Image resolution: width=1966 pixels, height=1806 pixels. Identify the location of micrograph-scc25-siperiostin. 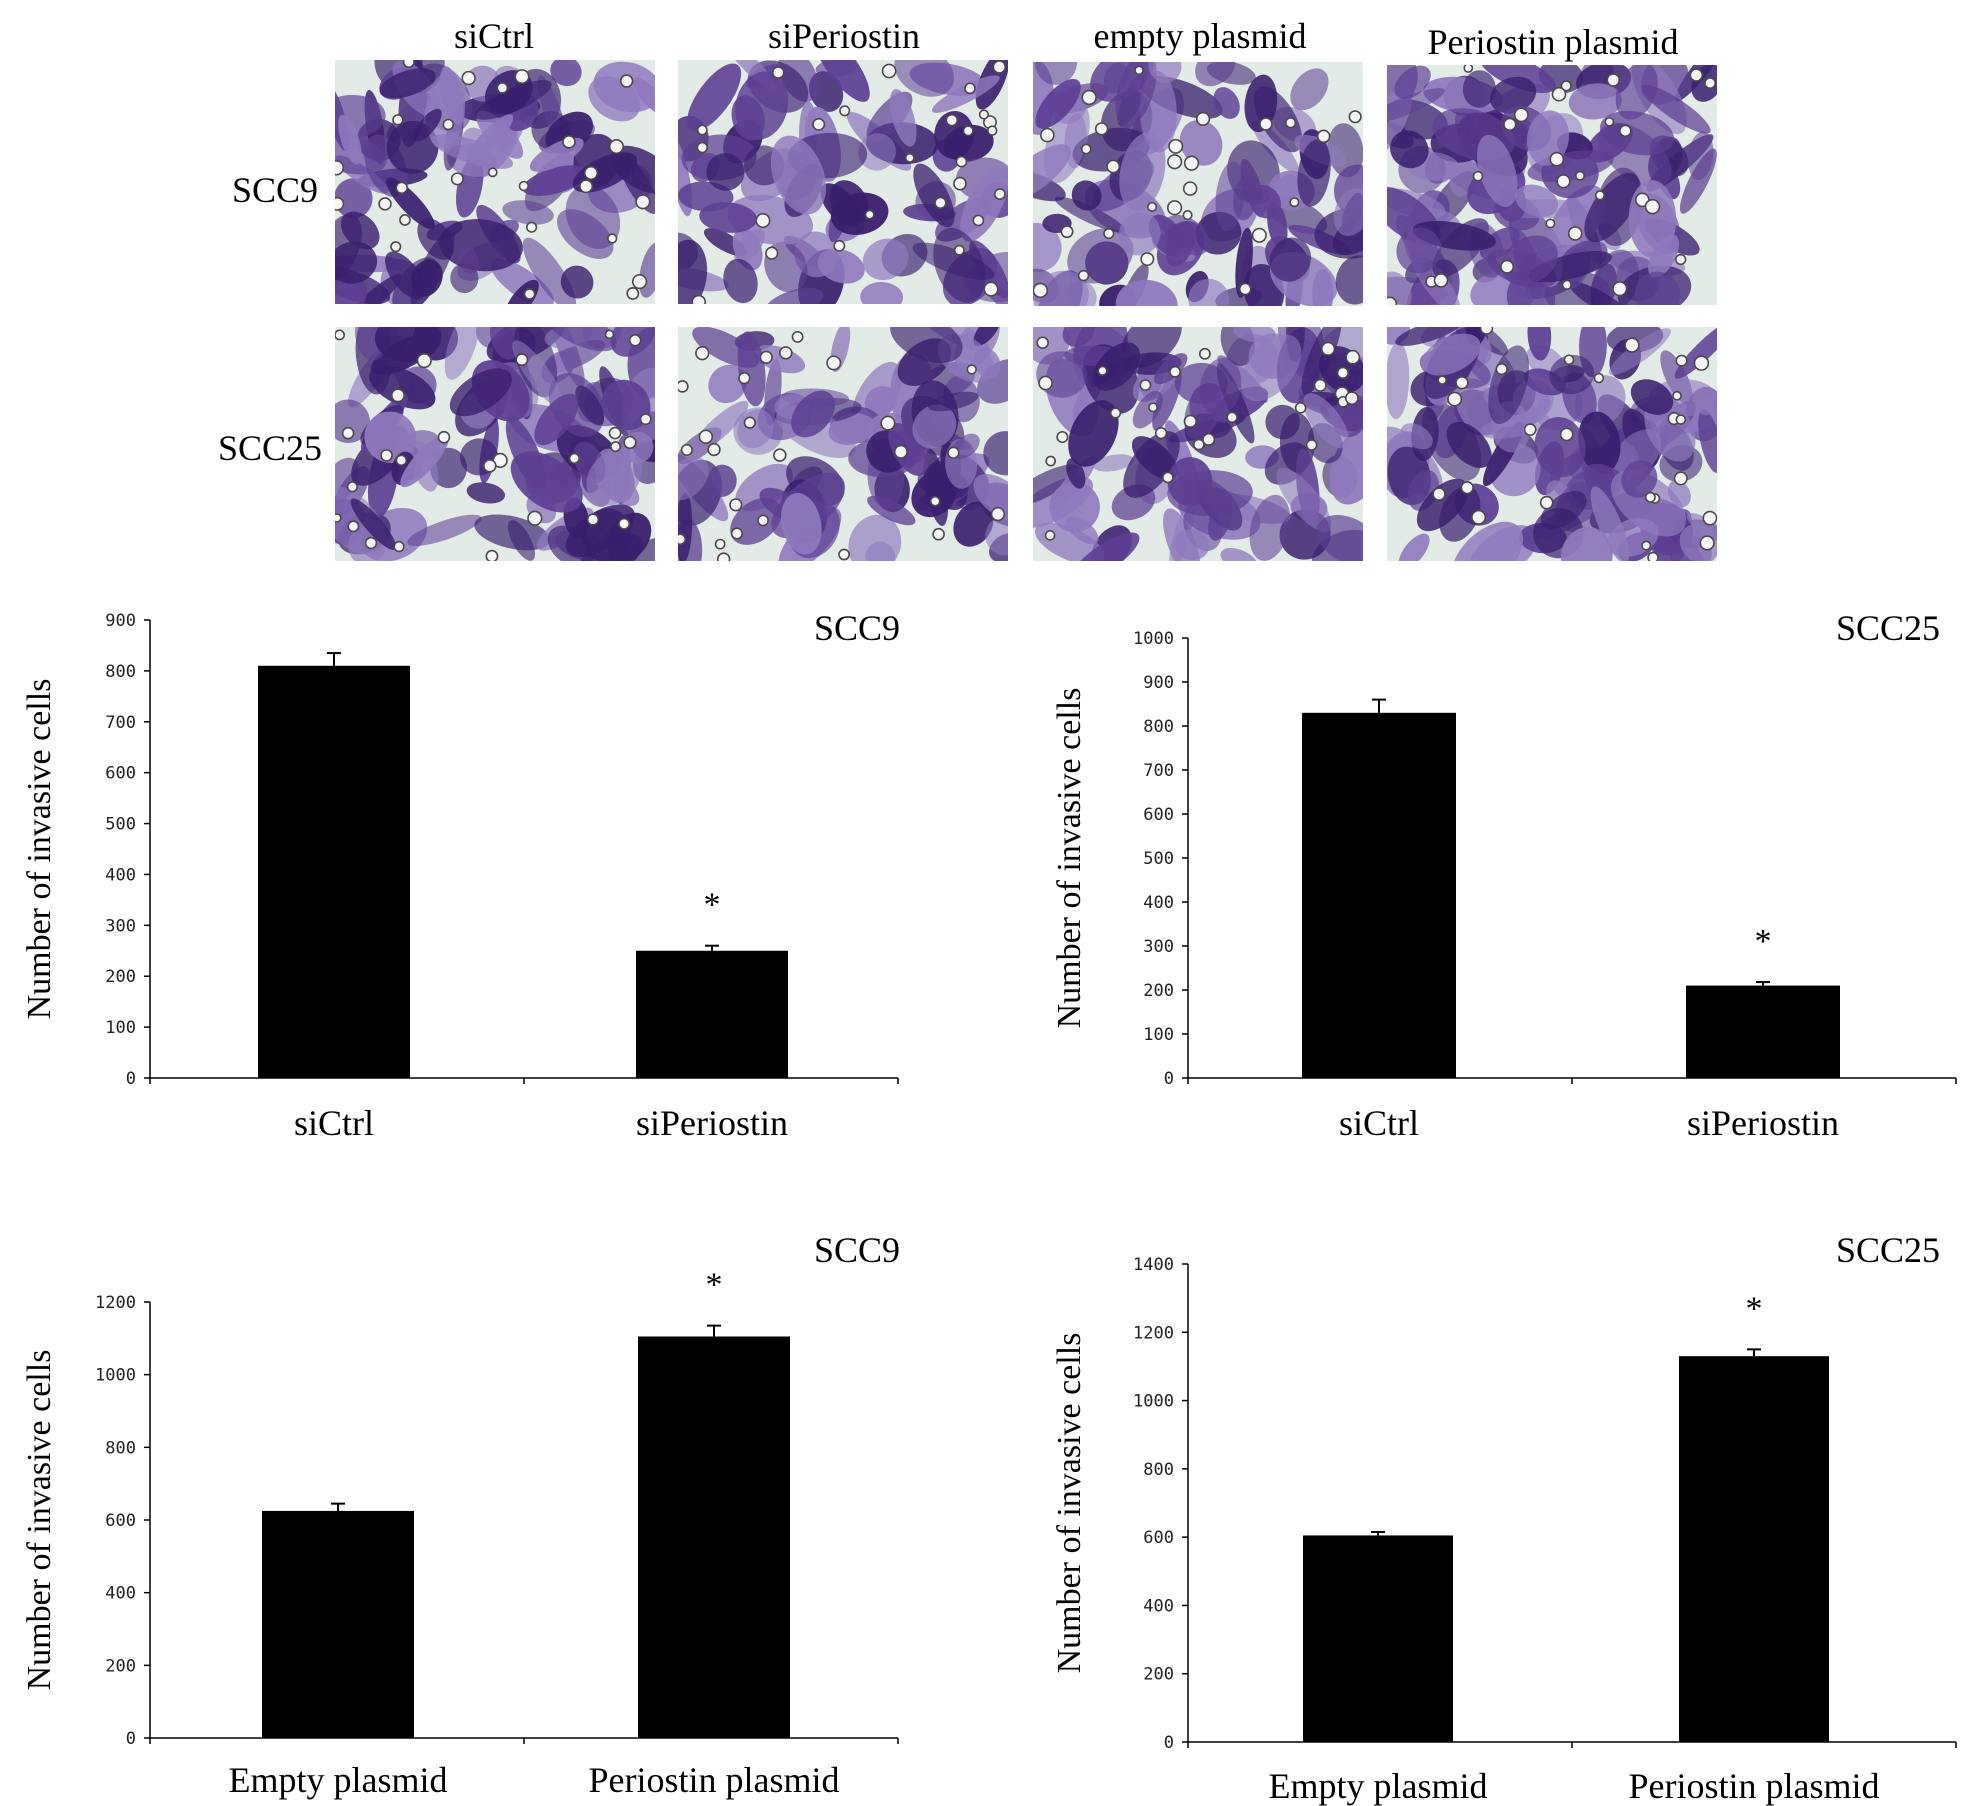
(843, 444).